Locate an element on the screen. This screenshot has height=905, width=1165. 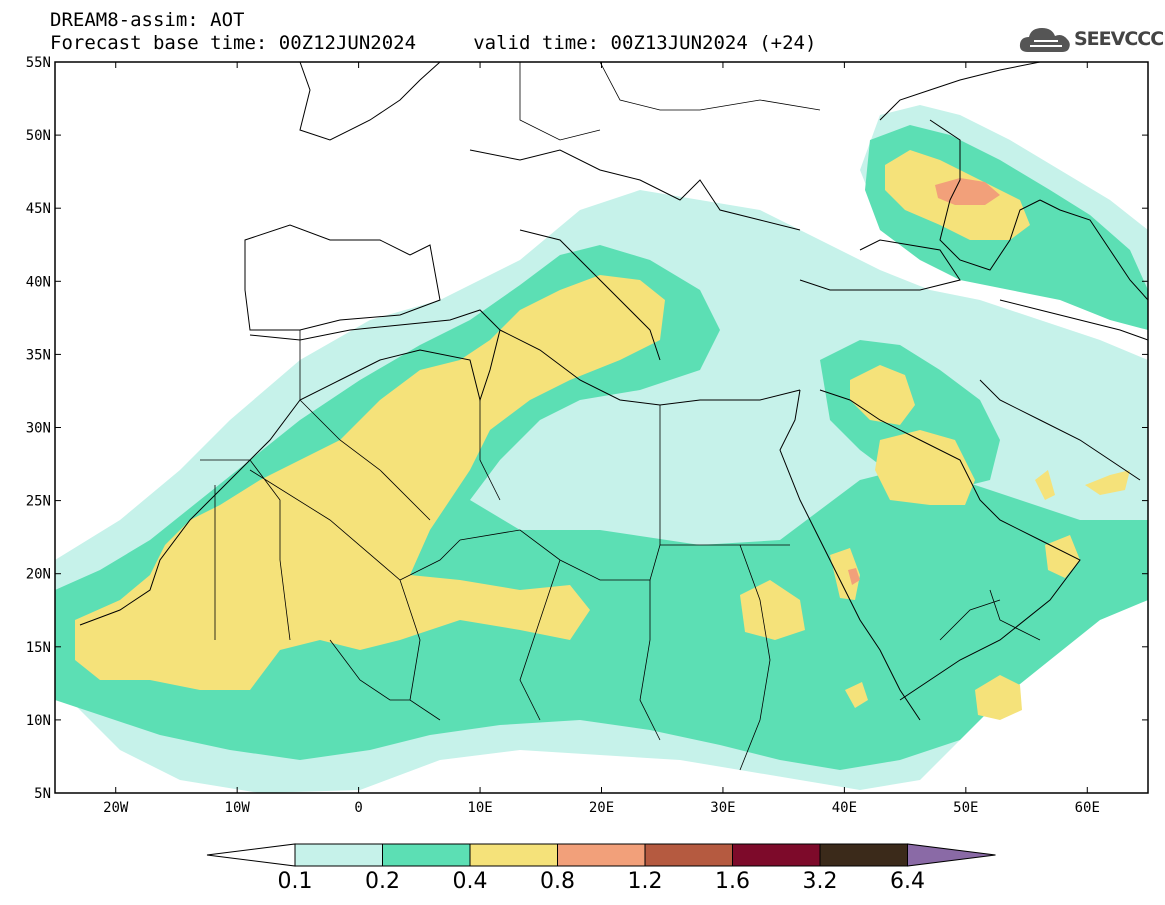
colorbar-label: 1.2 is located at coordinates (645, 881).